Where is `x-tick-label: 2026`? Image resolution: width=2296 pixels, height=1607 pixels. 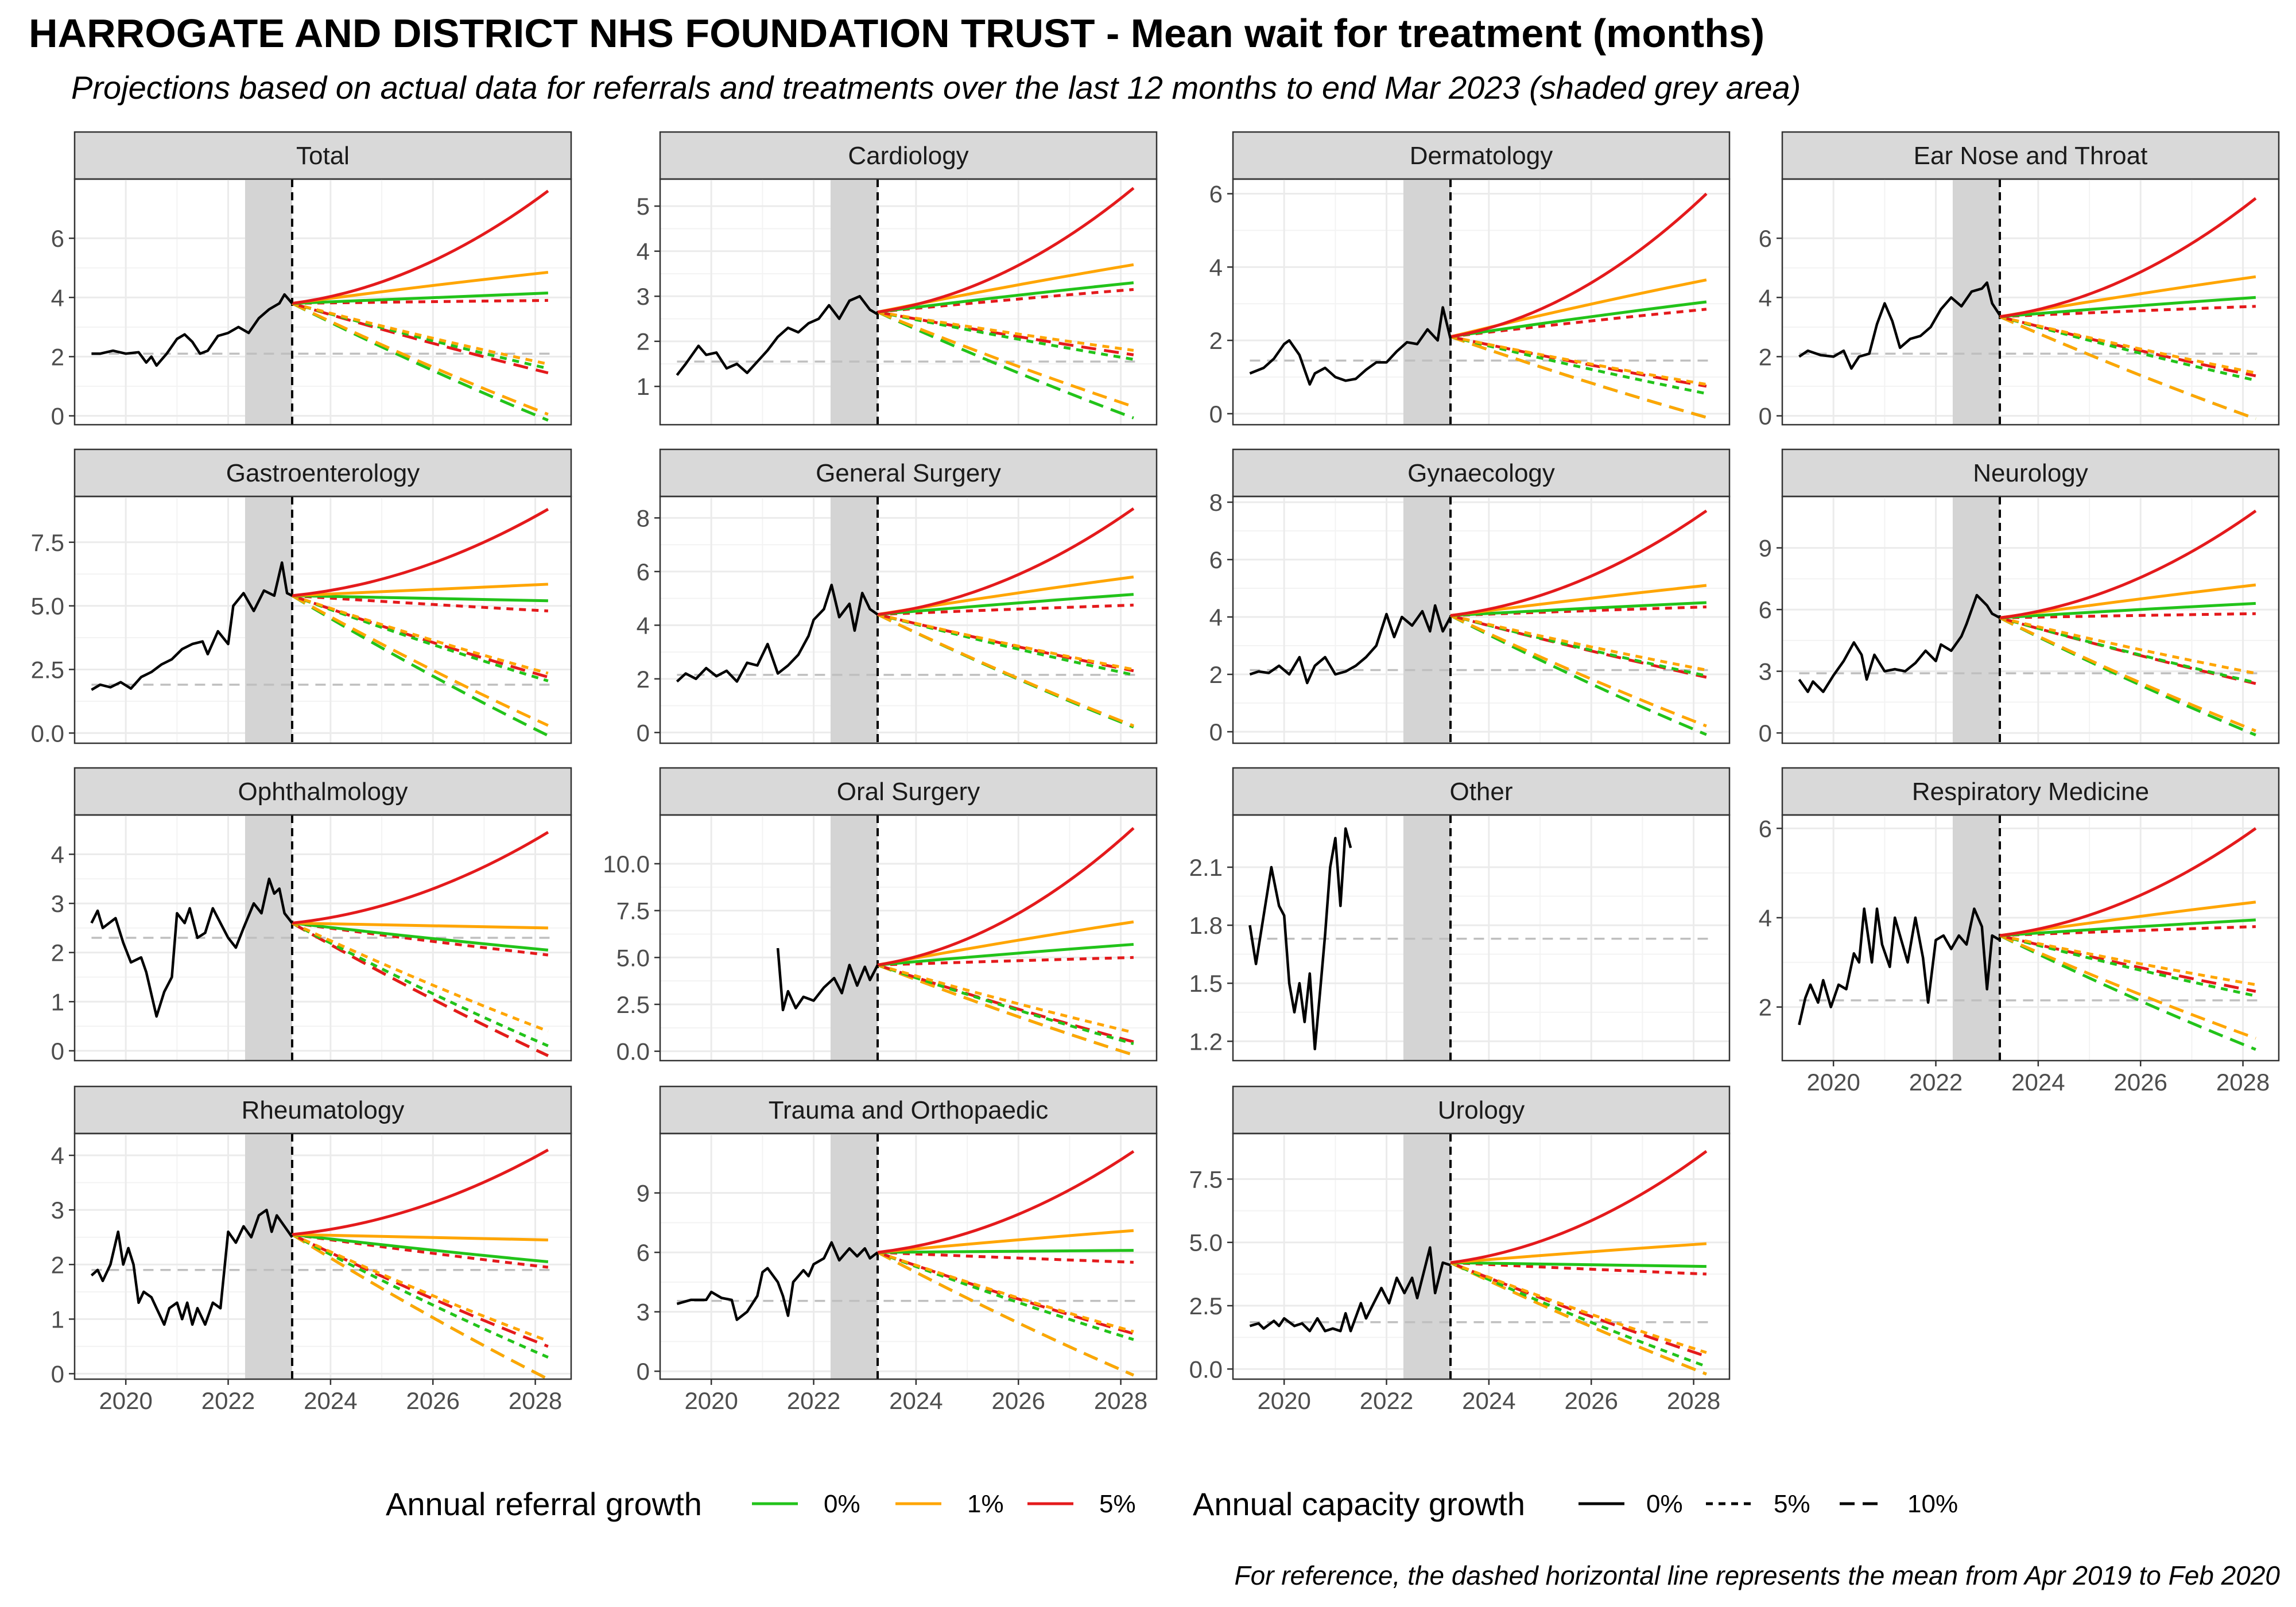
x-tick-label: 2026 is located at coordinates (1018, 1401).